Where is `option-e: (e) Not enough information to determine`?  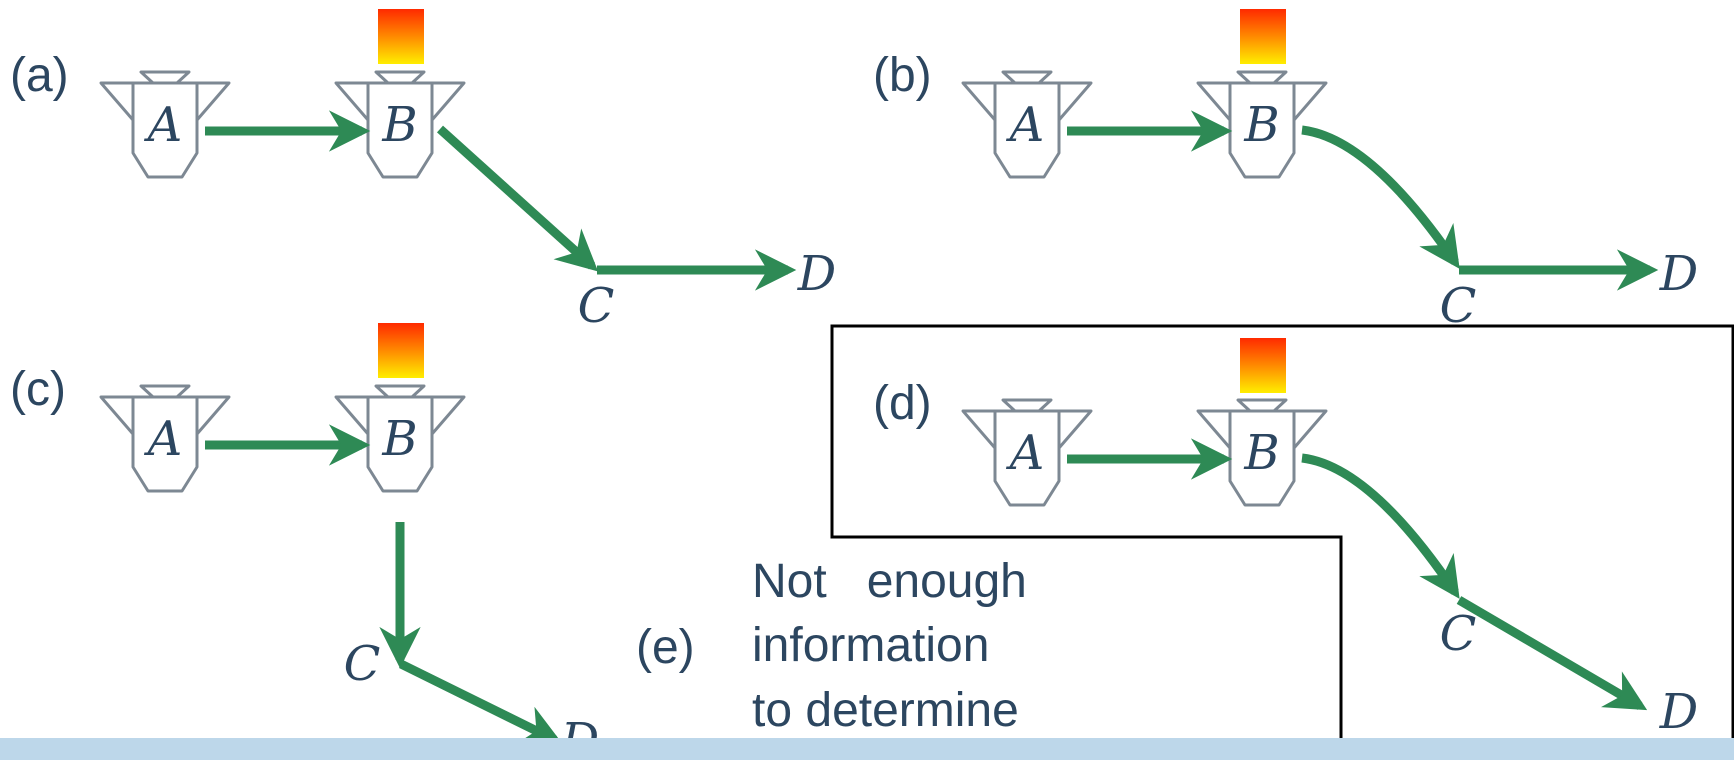
option-e: (e) Not enough information to determine is located at coordinates (831, 646).